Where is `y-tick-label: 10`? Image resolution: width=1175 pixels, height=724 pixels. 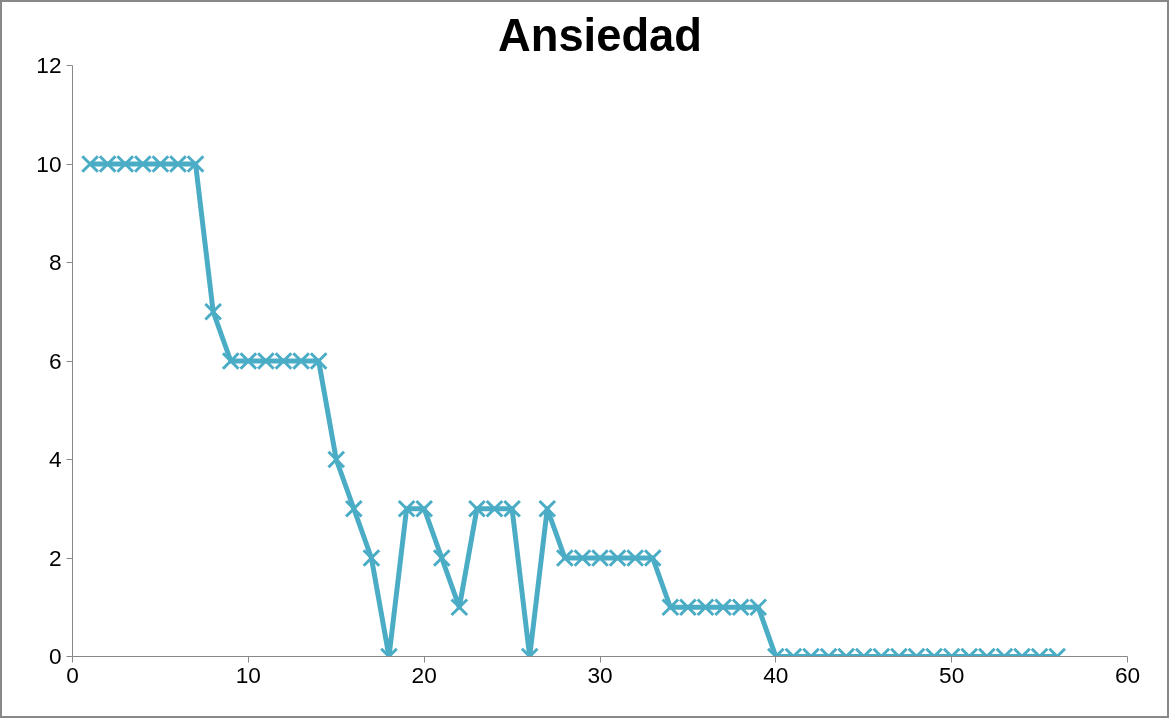
y-tick-label: 10 is located at coordinates (49, 163).